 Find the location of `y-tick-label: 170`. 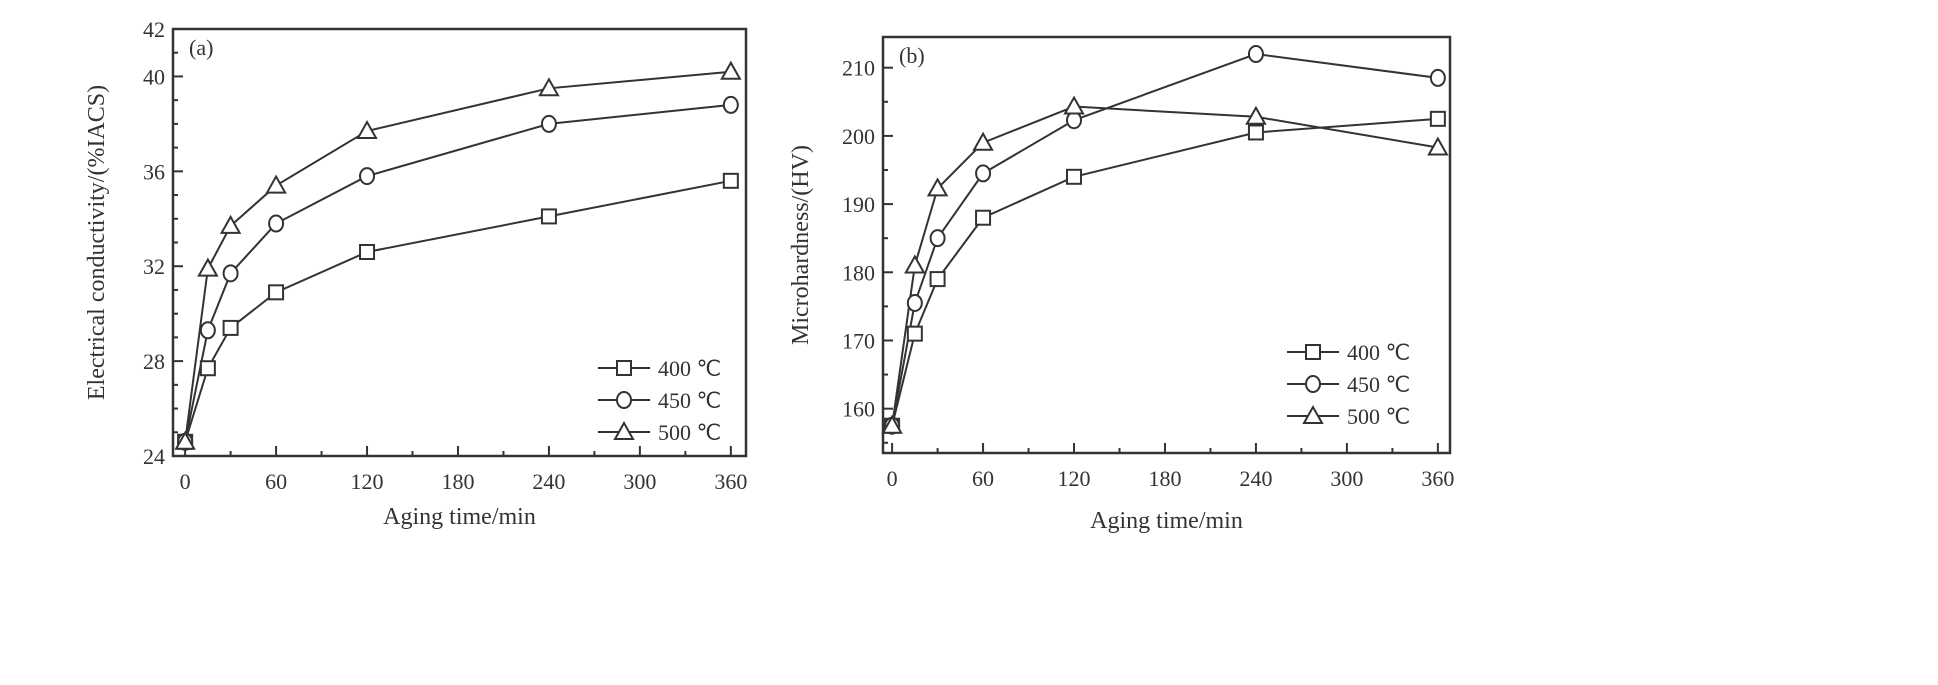

y-tick-label: 170 is located at coordinates (858, 340).